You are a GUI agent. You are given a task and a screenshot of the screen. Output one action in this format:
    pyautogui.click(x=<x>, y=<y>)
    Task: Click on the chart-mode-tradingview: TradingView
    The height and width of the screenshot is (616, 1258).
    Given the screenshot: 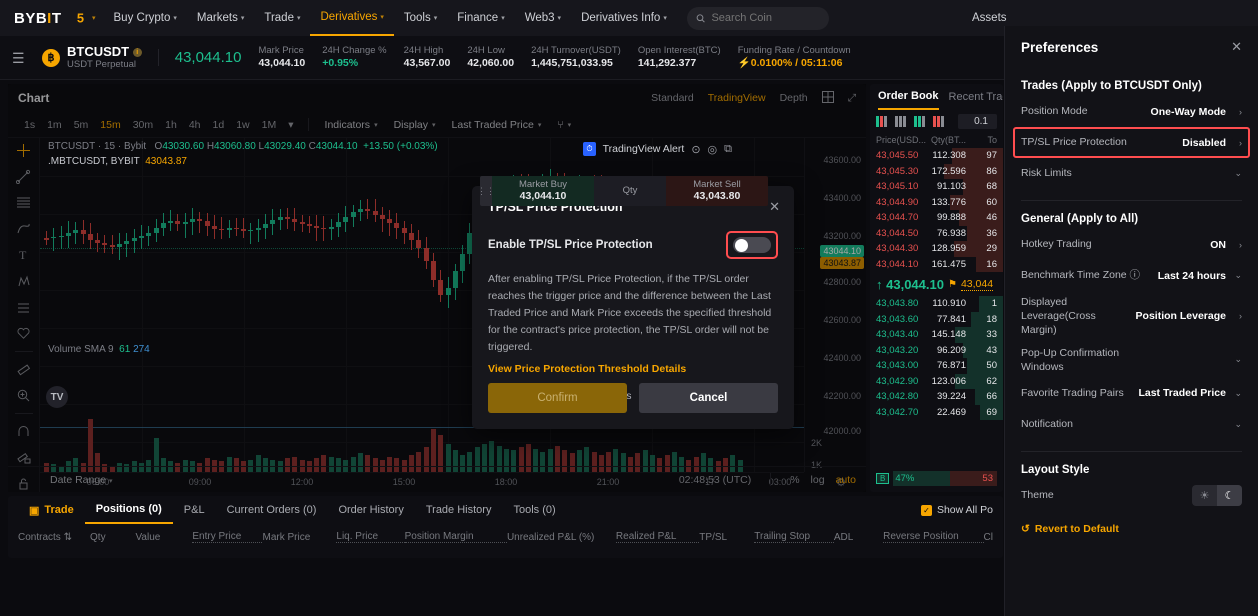 What is the action you would take?
    pyautogui.click(x=736, y=98)
    